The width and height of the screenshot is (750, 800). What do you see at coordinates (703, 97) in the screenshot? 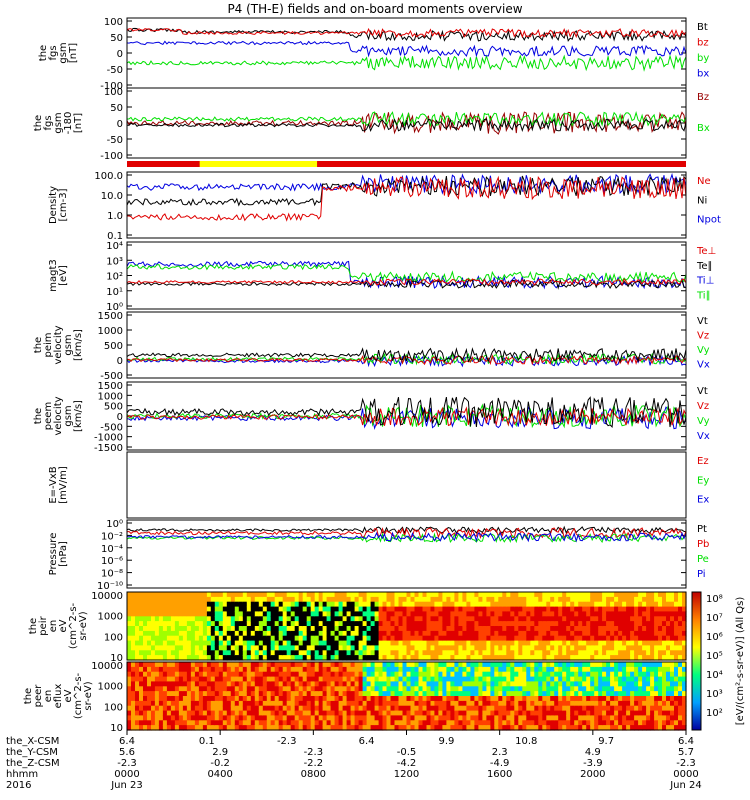
I see `legend-Bz: Bz` at bounding box center [703, 97].